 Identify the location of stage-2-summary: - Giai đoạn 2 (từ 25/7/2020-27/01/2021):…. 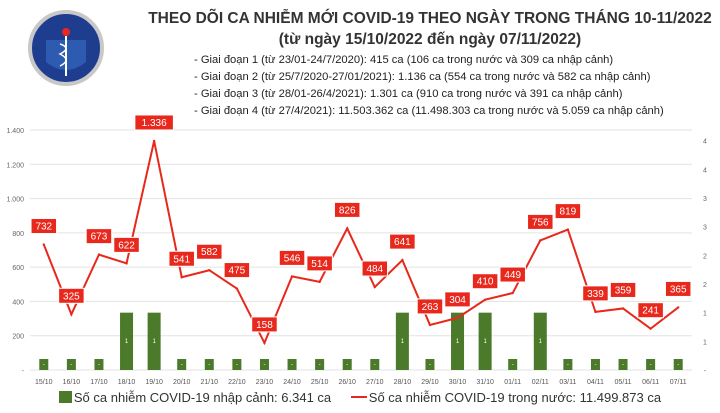
(422, 77).